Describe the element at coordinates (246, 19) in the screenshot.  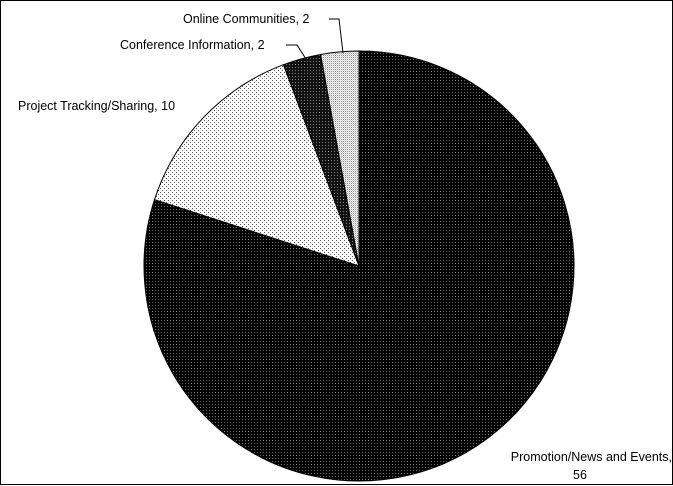
I see `label-online-communities: Online Communities, 2` at that location.